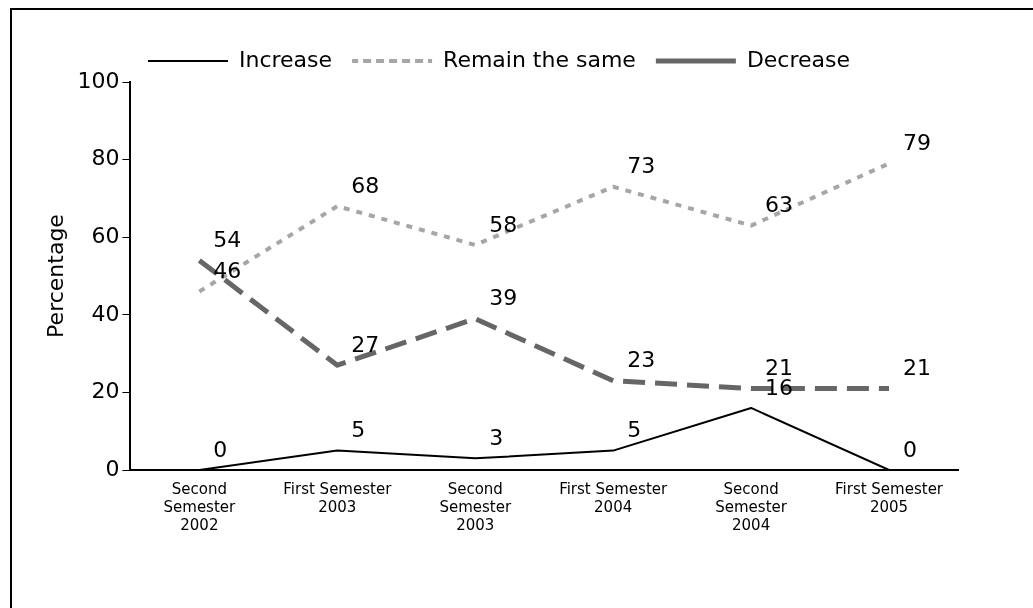 This screenshot has height=608, width=1033. What do you see at coordinates (227, 240) in the screenshot?
I see `data-label: 54` at bounding box center [227, 240].